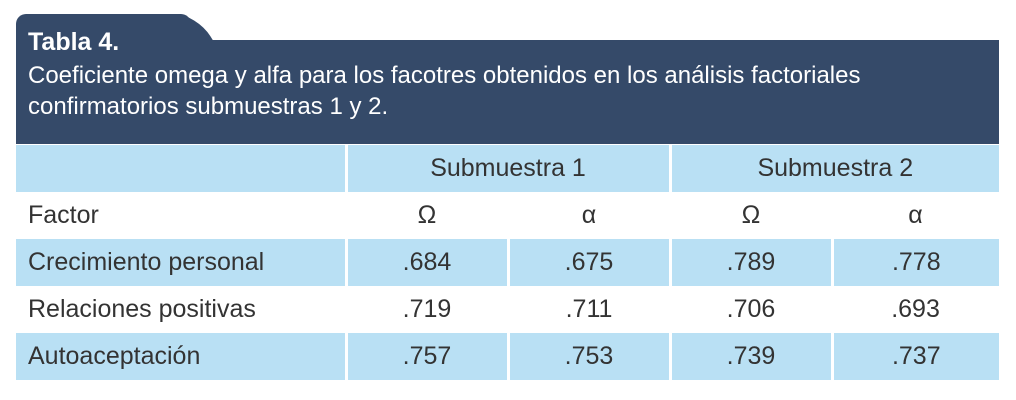  What do you see at coordinates (427, 309) in the screenshot?
I see `cell-value: .719` at bounding box center [427, 309].